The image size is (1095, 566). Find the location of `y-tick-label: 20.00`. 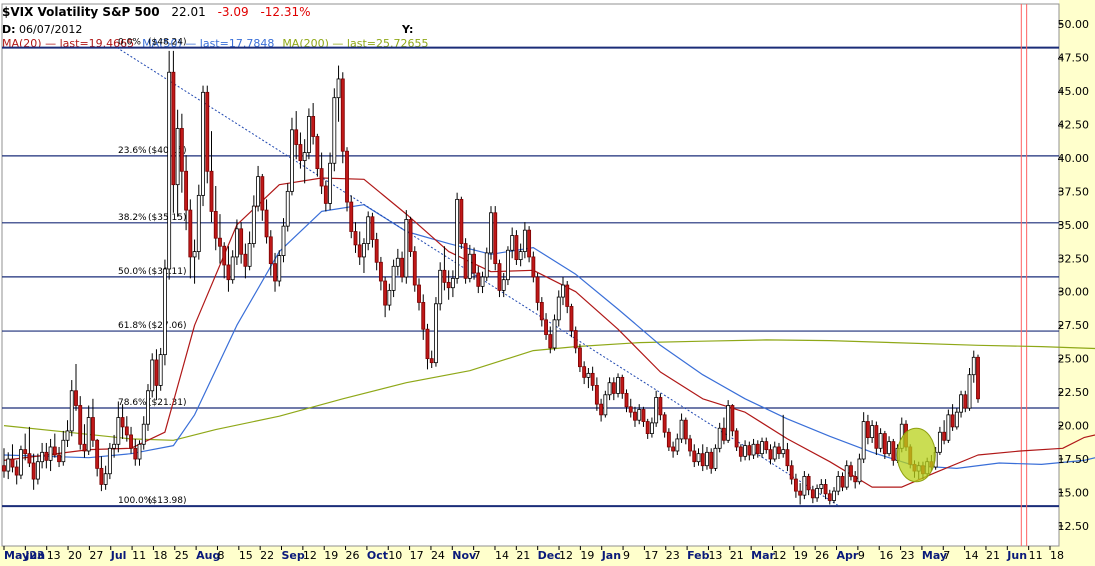

y-tick-label: 20.00 is located at coordinates (1074, 426).